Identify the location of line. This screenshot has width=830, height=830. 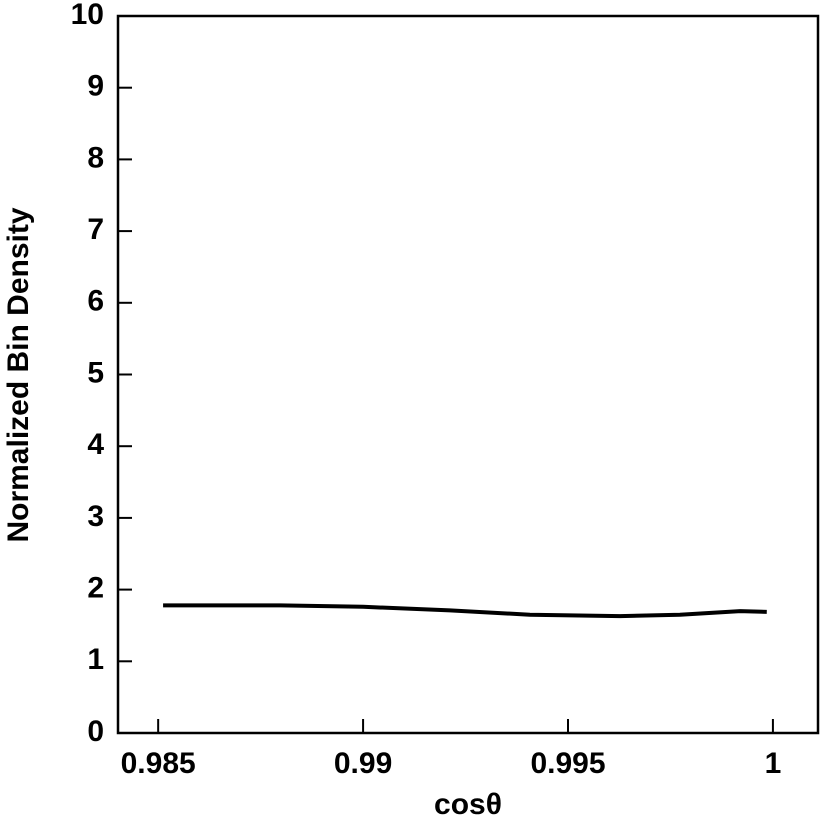
(465, 611).